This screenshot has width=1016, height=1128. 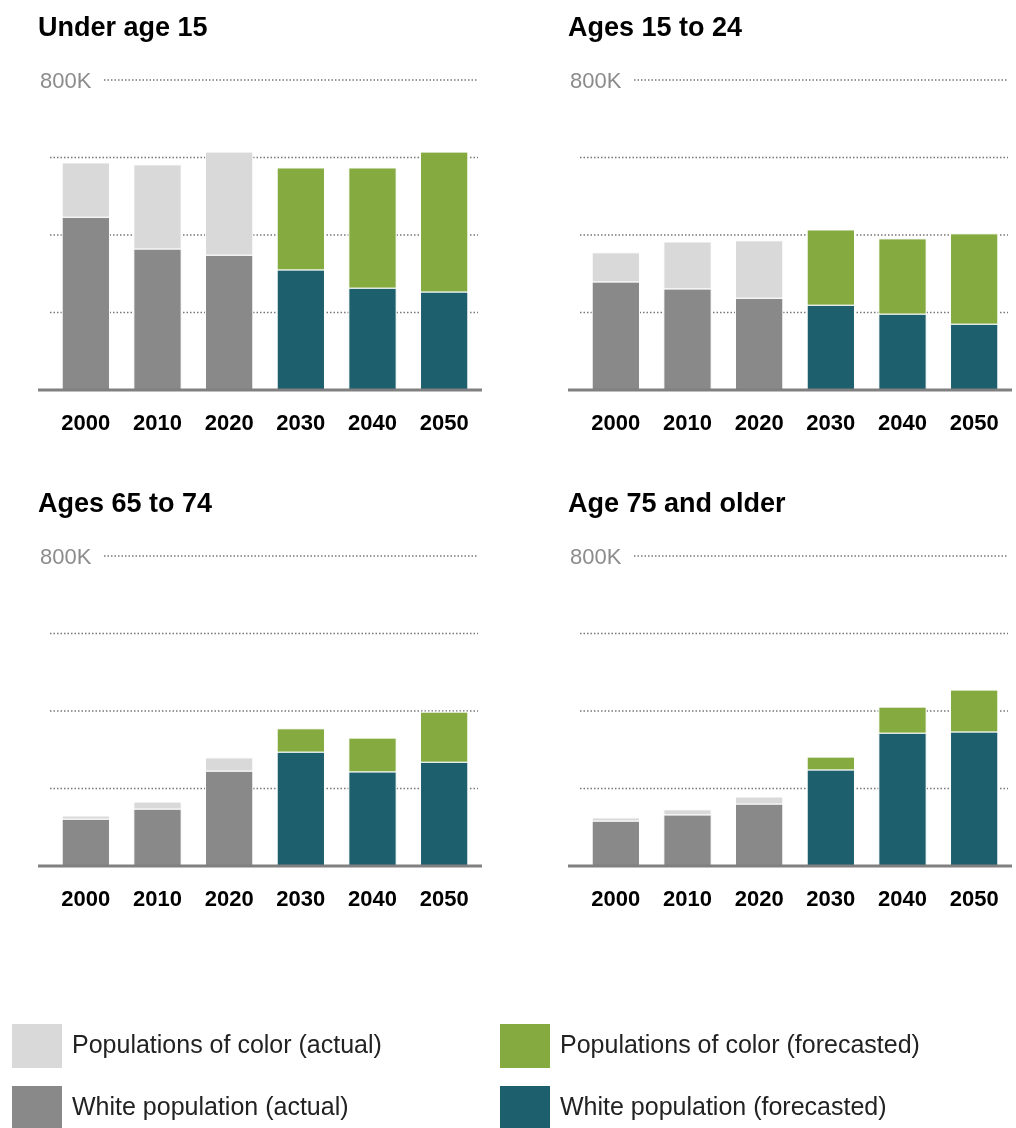 I want to click on chart-title: Ages 15 to 24, so click(x=655, y=27).